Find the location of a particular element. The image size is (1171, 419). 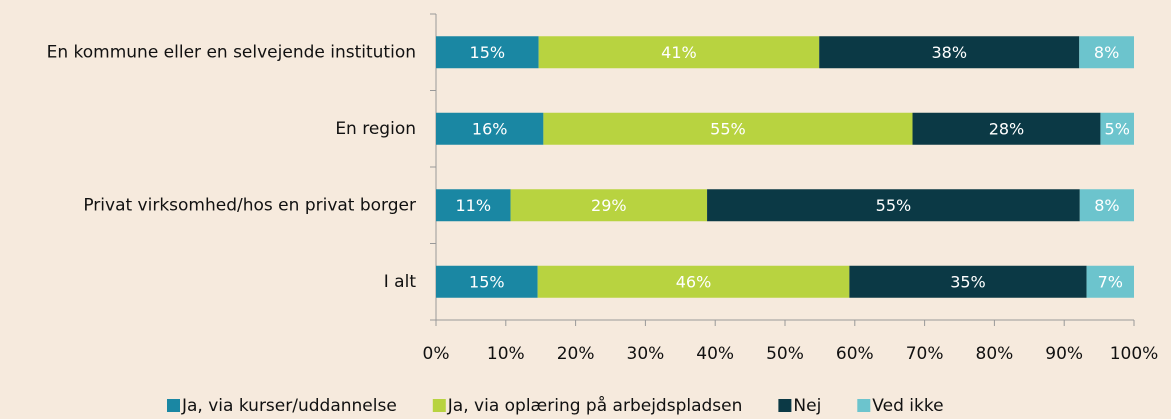

x-tick-label: 10% is located at coordinates (506, 354).